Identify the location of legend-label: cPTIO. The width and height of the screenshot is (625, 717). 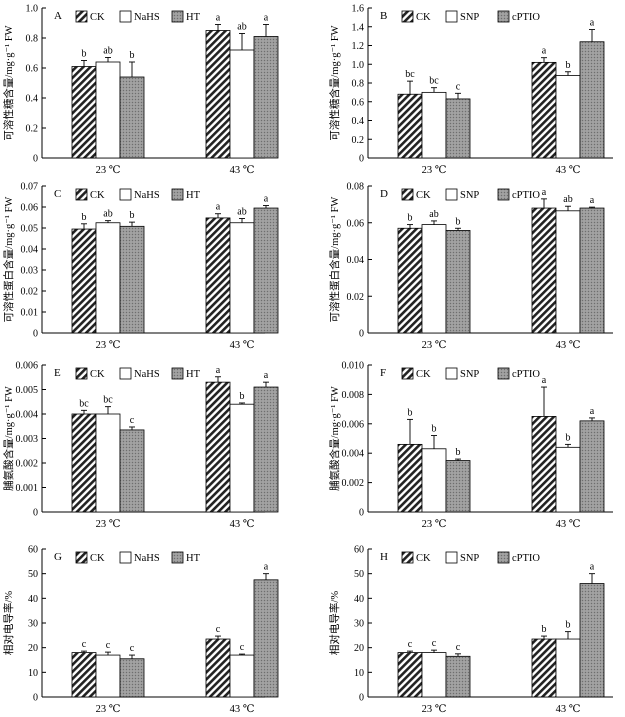
(526, 558).